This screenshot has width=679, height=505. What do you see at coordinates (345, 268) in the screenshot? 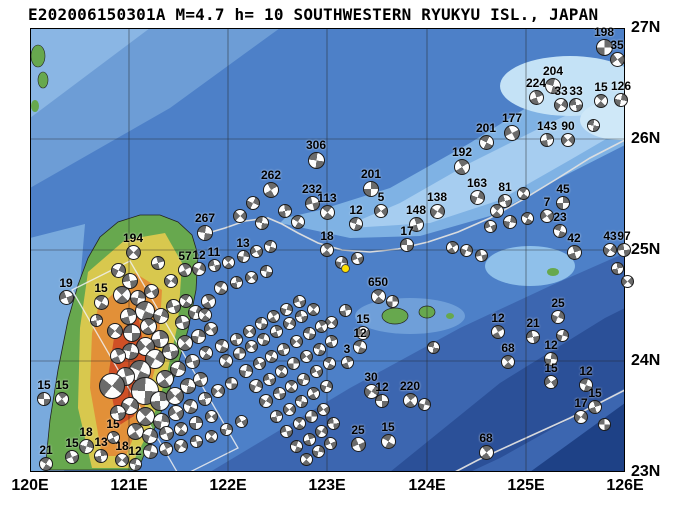
I see `event-marker` at bounding box center [345, 268].